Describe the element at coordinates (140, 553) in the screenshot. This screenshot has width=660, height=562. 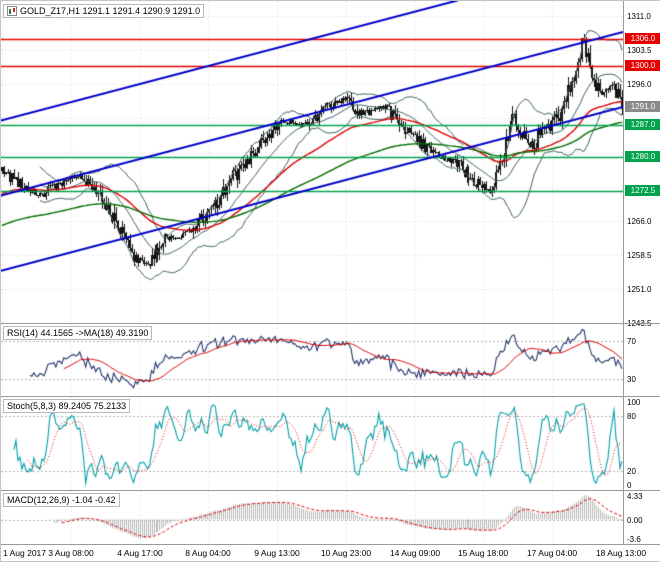
I see `time-tick-label: 4 Aug 17:00` at that location.